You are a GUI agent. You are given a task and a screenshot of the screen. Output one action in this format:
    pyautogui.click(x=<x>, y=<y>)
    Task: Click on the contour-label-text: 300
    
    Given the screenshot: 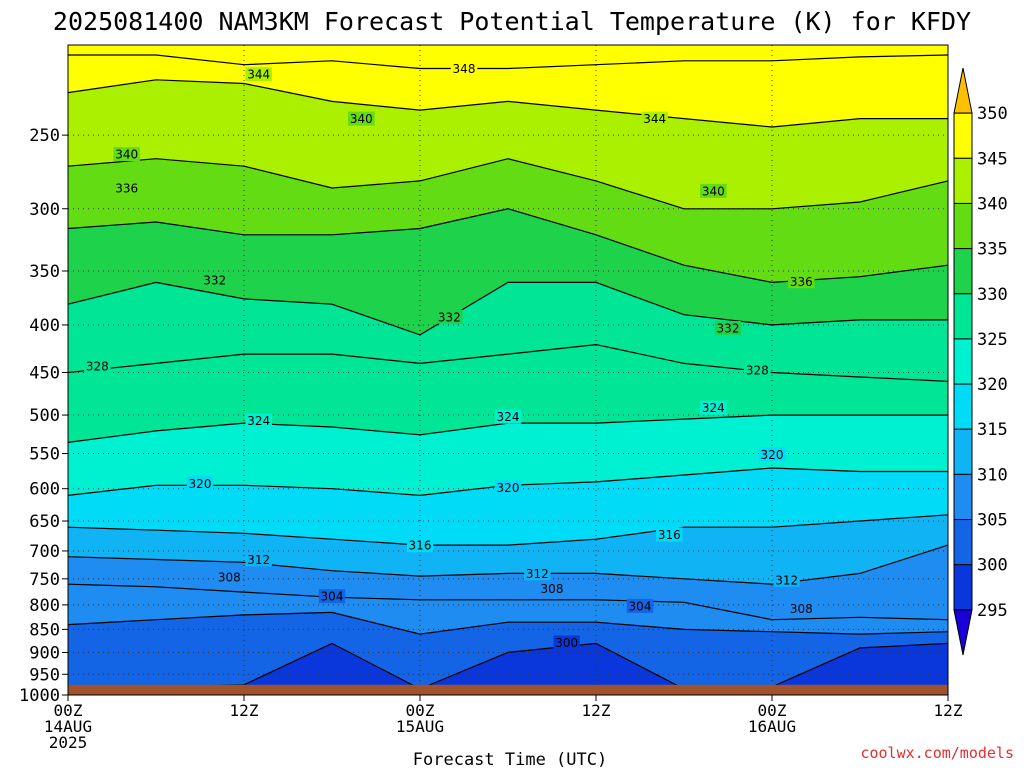 What is the action you would take?
    pyautogui.click(x=566, y=643)
    